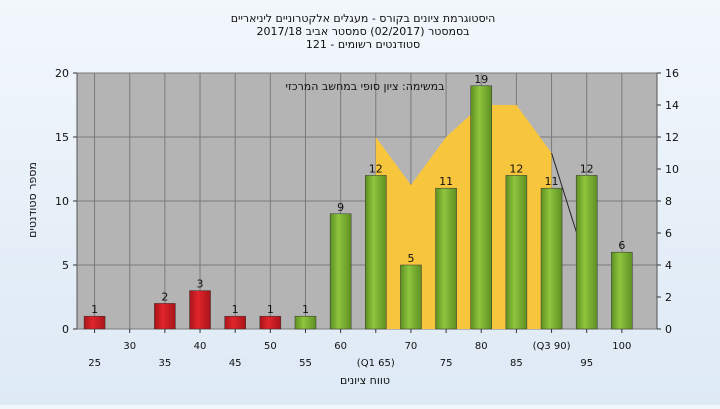 This screenshot has width=720, height=409. What do you see at coordinates (446, 363) in the screenshot?
I see `x-tick-label: 75` at bounding box center [446, 363].